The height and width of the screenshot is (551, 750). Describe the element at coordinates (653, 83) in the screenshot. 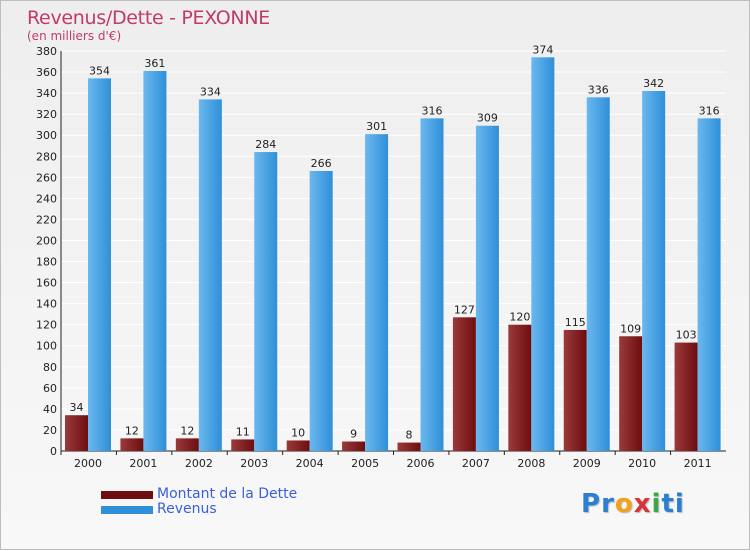

I see `data-label-revenue: 342` at that location.